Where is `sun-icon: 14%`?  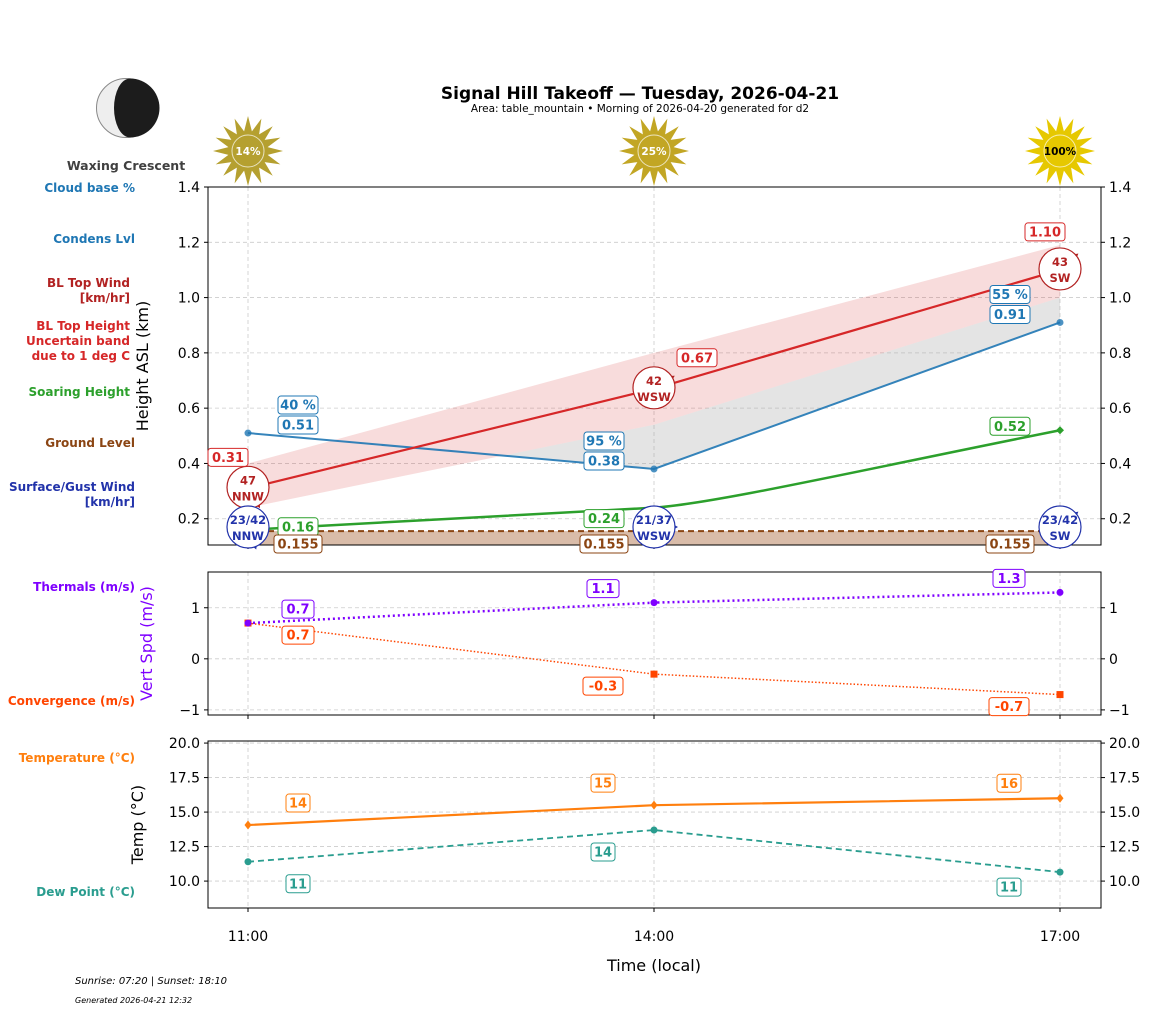
sun-icon: 14% is located at coordinates (248, 151).